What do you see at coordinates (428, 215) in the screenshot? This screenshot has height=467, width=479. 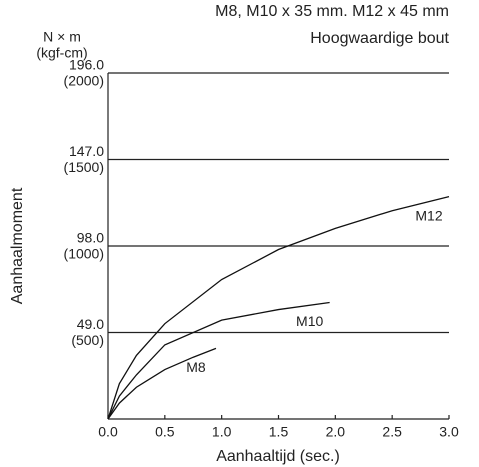 I see `series-label: M12` at bounding box center [428, 215].